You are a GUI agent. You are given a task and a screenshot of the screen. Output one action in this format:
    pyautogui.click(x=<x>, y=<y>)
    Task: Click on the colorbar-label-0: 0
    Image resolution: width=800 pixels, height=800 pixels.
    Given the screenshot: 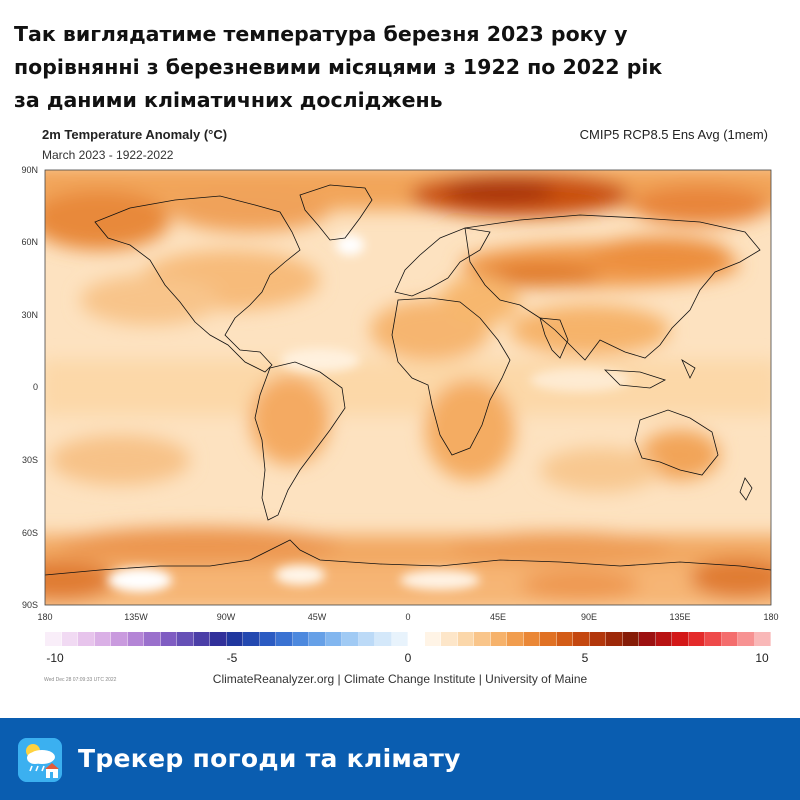 What is the action you would take?
    pyautogui.click(x=408, y=658)
    